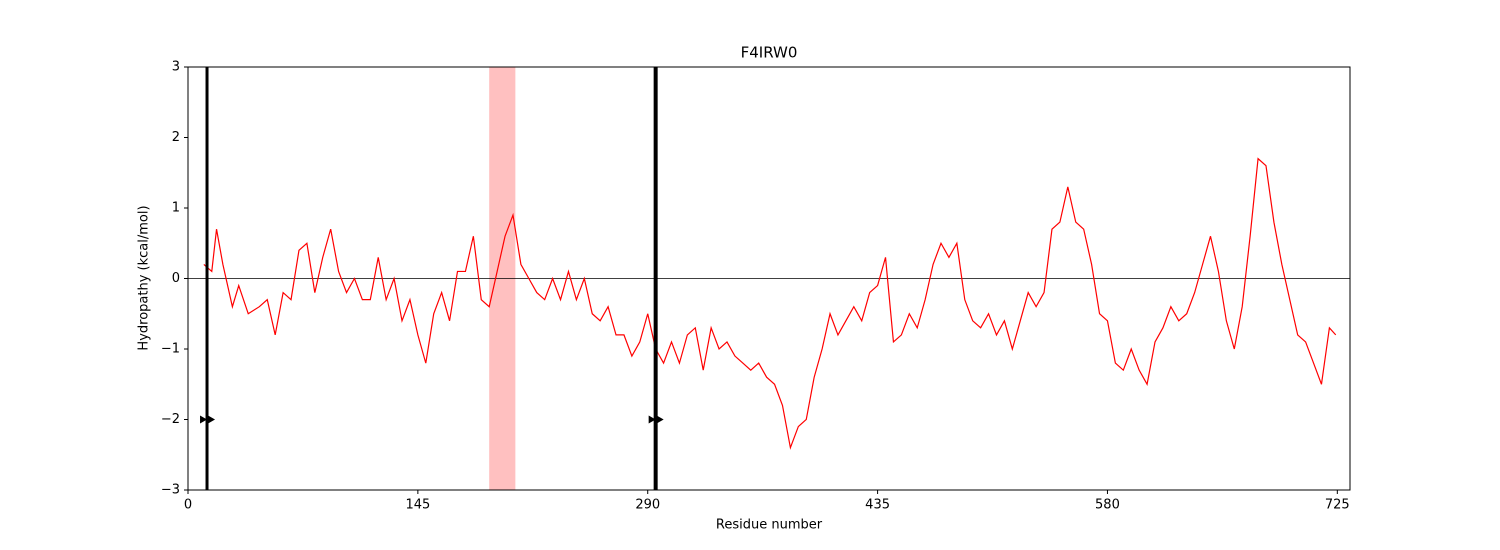  Describe the element at coordinates (769, 525) in the screenshot. I see `x-axis-label: Residue number` at that location.